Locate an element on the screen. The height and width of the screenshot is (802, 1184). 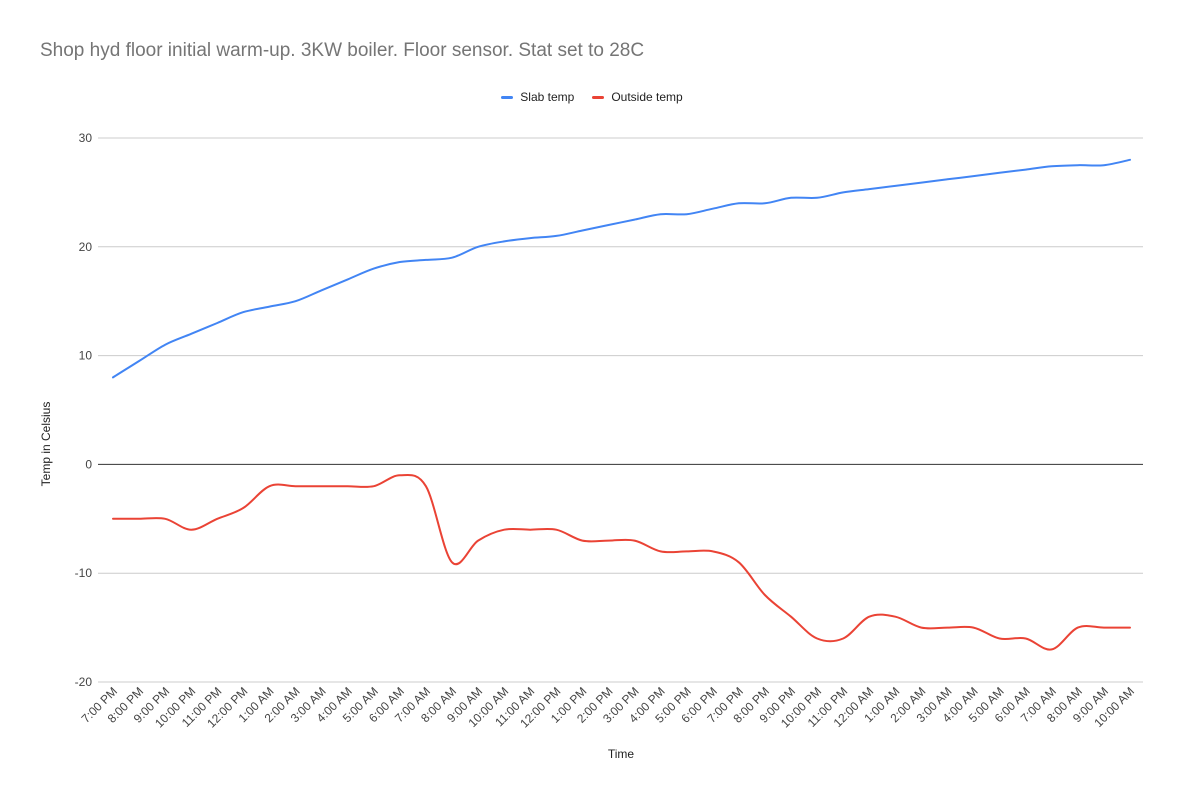
y-tick-label: 0 is located at coordinates (88, 464).